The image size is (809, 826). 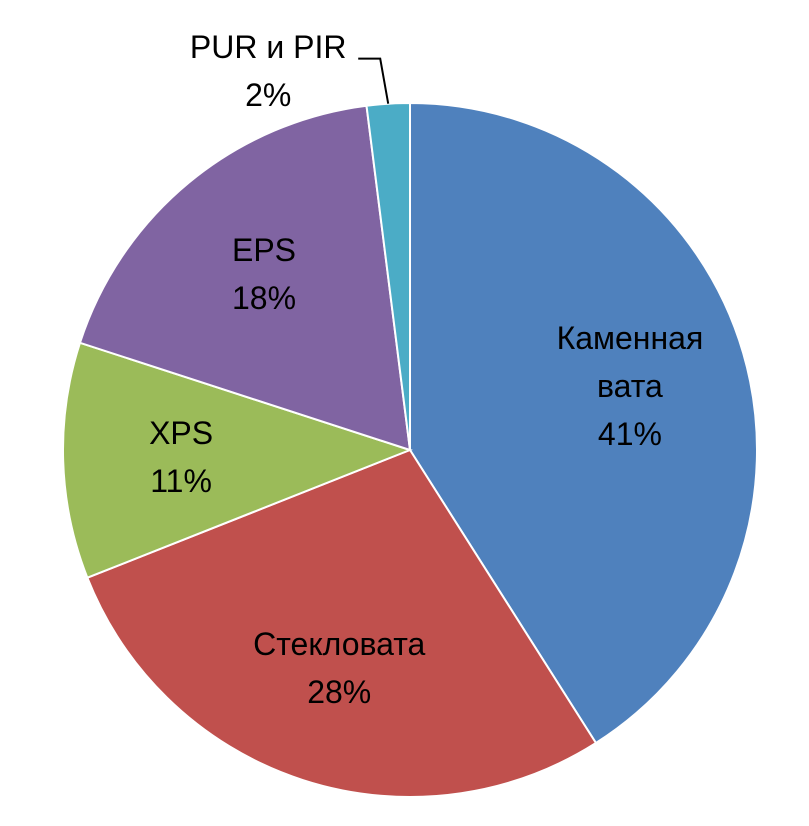 What do you see at coordinates (181, 433) in the screenshot?
I see `category-label: XPS` at bounding box center [181, 433].